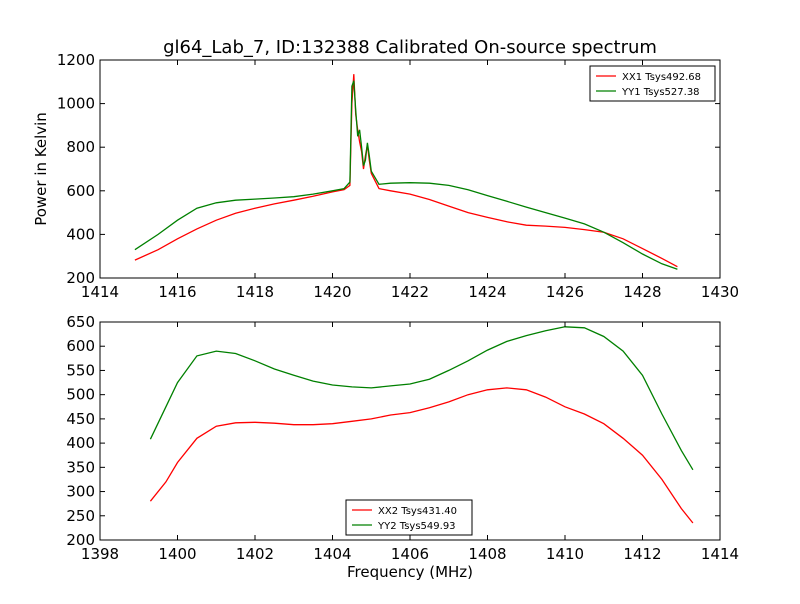 This screenshot has width=800, height=604. What do you see at coordinates (332, 554) in the screenshot?
I see `x-tick-label: 1404` at bounding box center [332, 554].